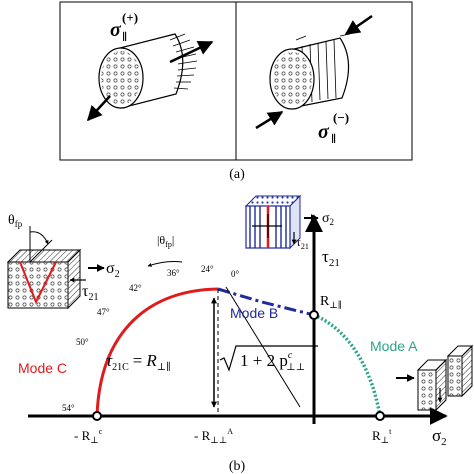 The image size is (474, 474). What do you see at coordinates (380, 416) in the screenshot?
I see `point-r-perp-t` at bounding box center [380, 416].